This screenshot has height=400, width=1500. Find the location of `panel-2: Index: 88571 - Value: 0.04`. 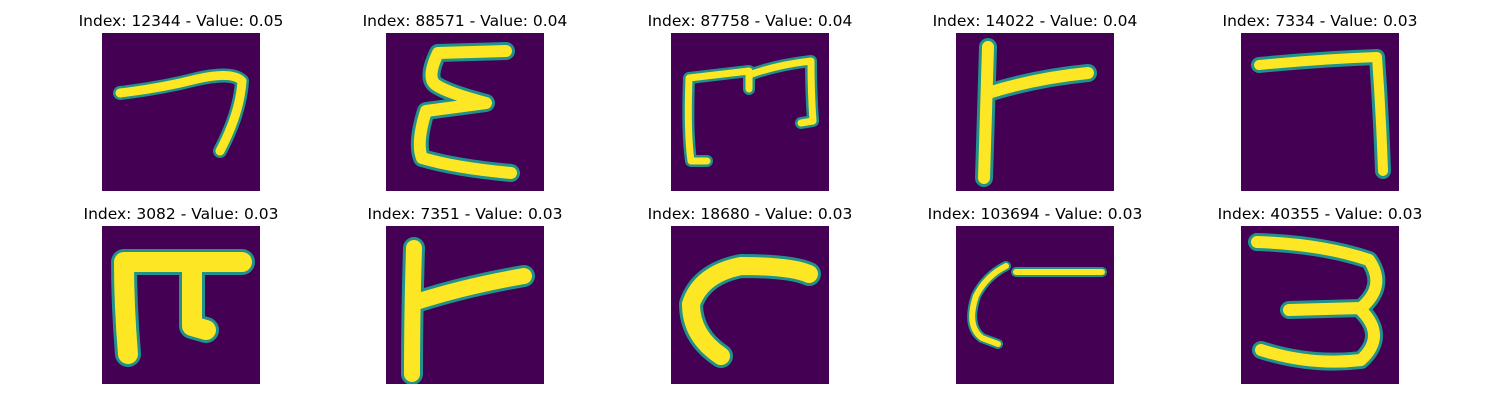

panel-2: Index: 88571 - Value: 0.04 is located at coordinates (465, 107).